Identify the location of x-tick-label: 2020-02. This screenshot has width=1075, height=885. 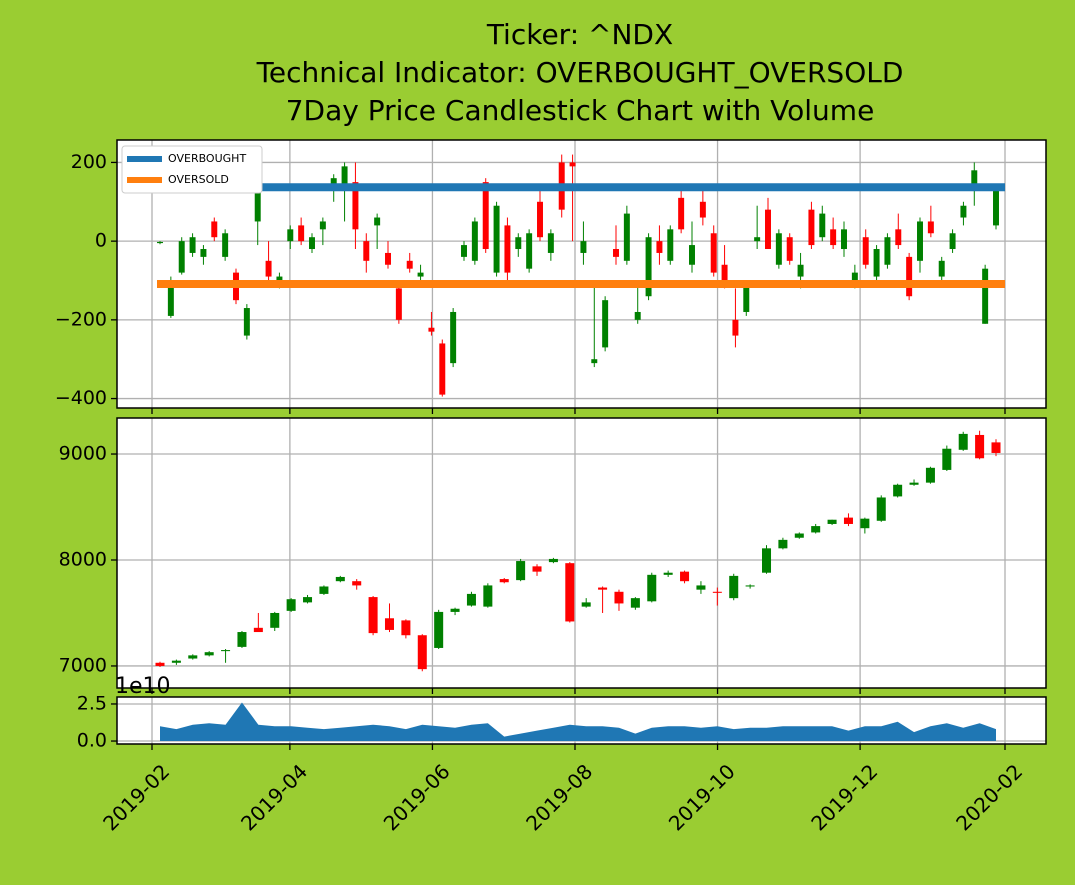
(989, 797).